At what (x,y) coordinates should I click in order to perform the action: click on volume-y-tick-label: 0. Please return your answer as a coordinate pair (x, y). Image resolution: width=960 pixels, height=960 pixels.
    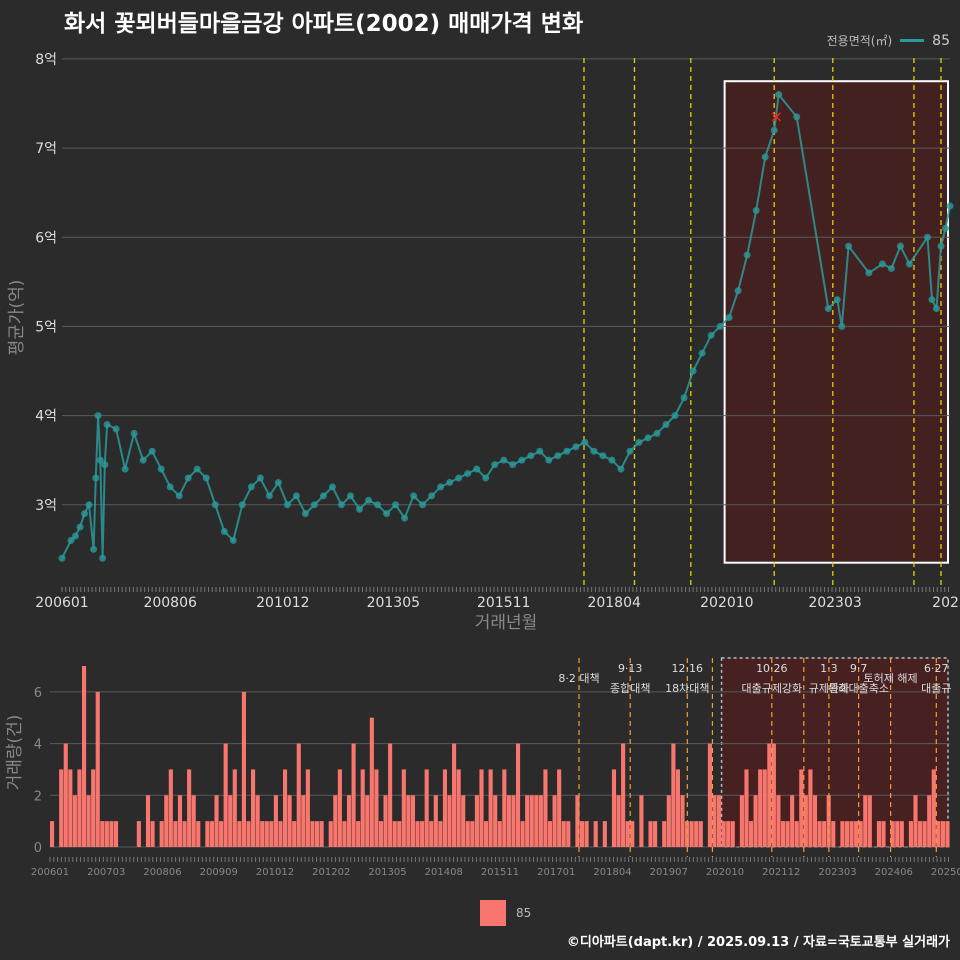
    Looking at the image, I should click on (38, 848).